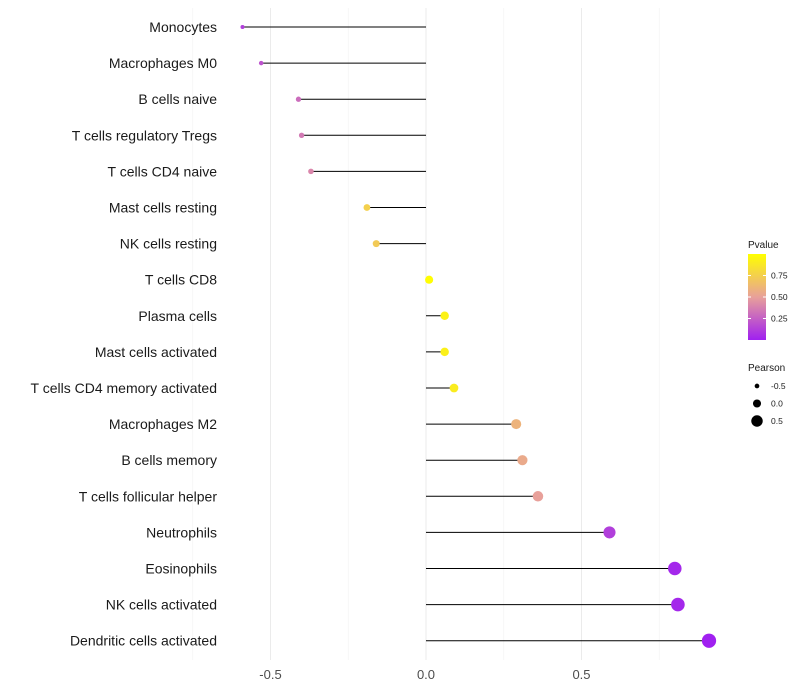  I want to click on category-label: T cells follicular helper, so click(148, 496).